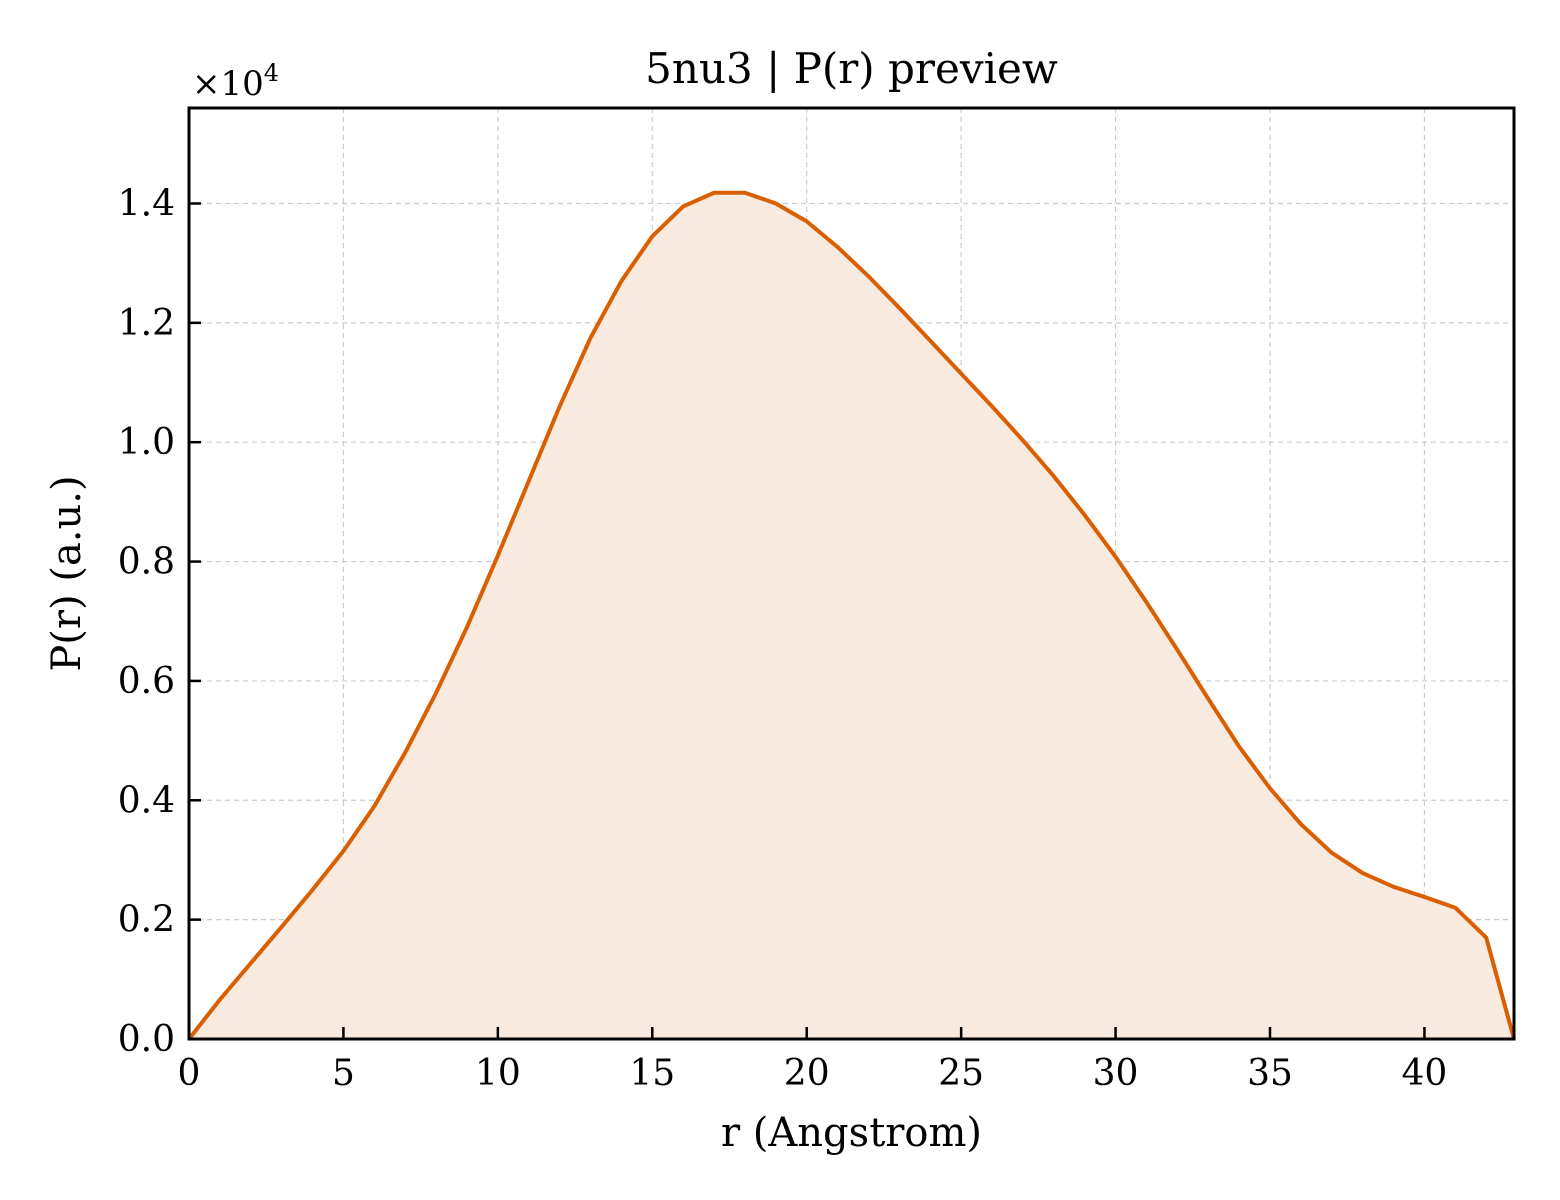 The height and width of the screenshot is (1200, 1560). What do you see at coordinates (498, 1073) in the screenshot?
I see `x-tick-label: 10` at bounding box center [498, 1073].